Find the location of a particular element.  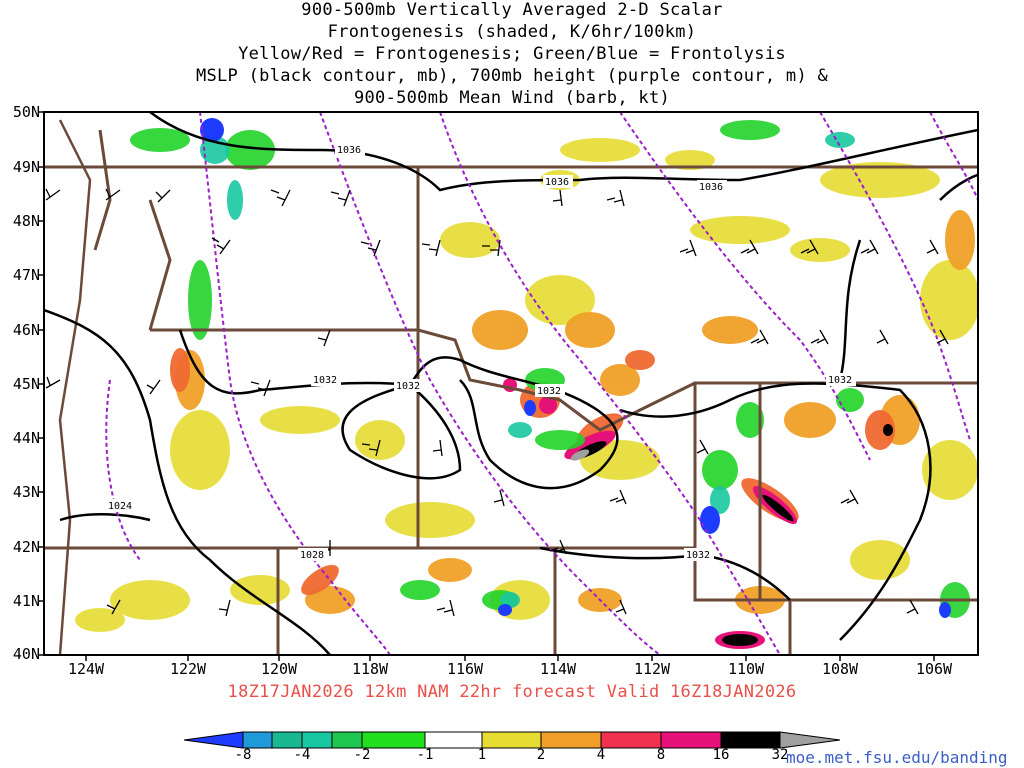

svg-text: 1024 is located at coordinates (120, 506).